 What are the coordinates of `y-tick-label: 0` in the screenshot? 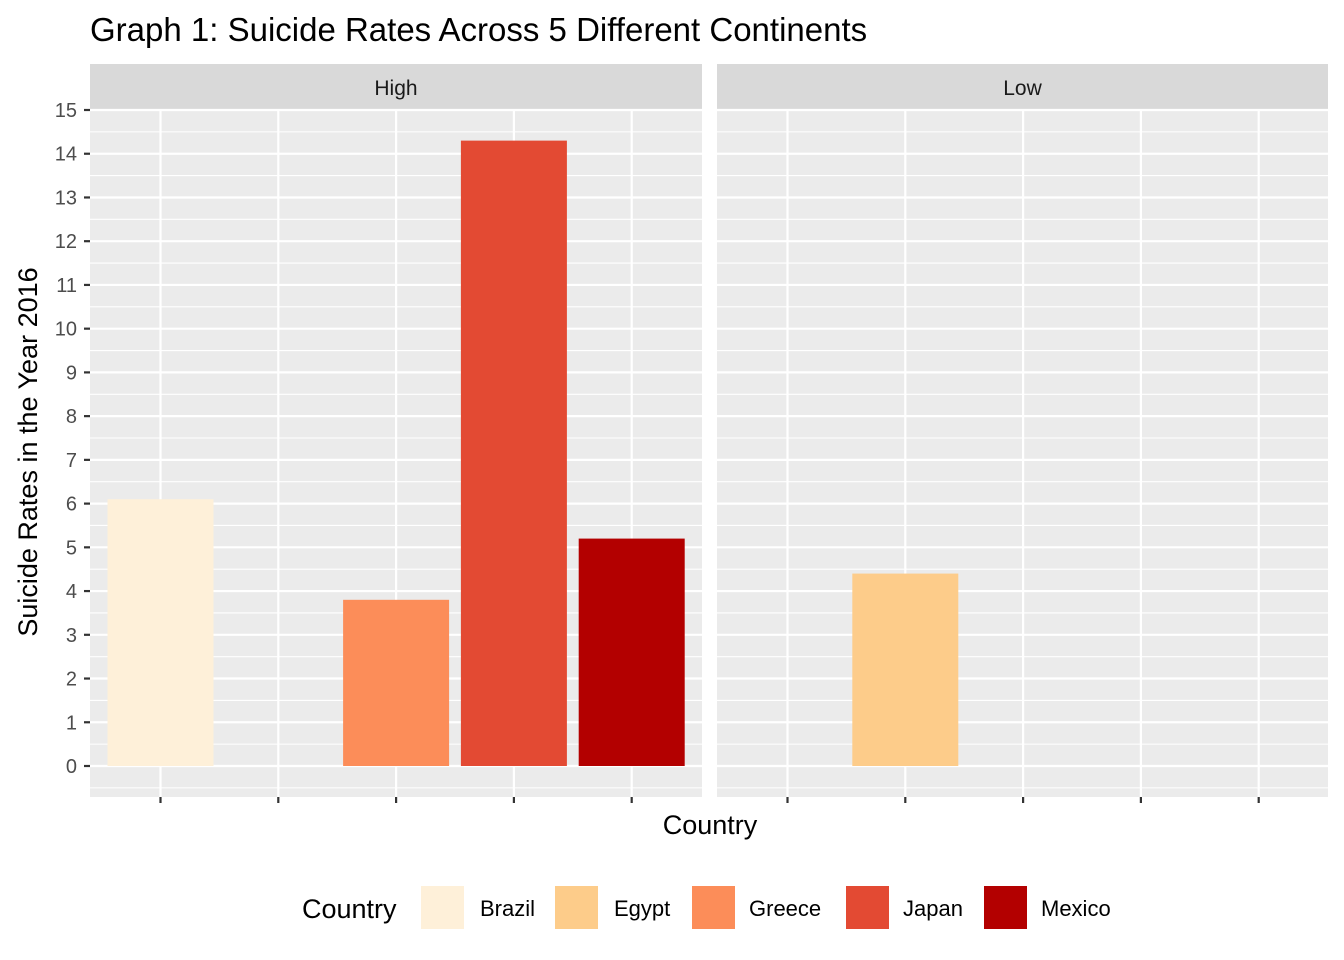 It's located at (71, 767).